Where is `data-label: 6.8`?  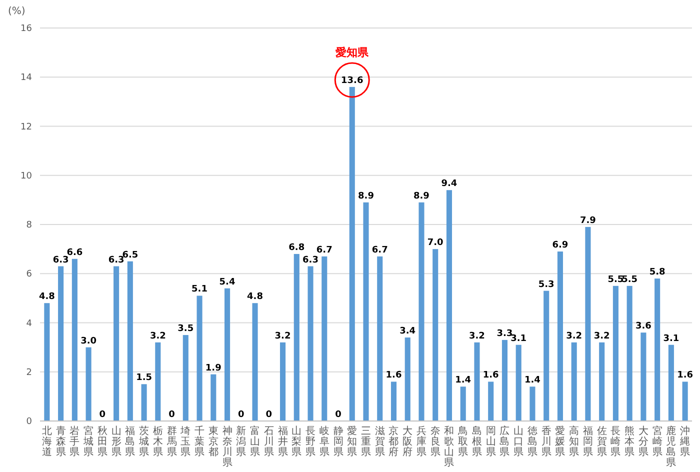
data-label: 6.8 is located at coordinates (296, 247).